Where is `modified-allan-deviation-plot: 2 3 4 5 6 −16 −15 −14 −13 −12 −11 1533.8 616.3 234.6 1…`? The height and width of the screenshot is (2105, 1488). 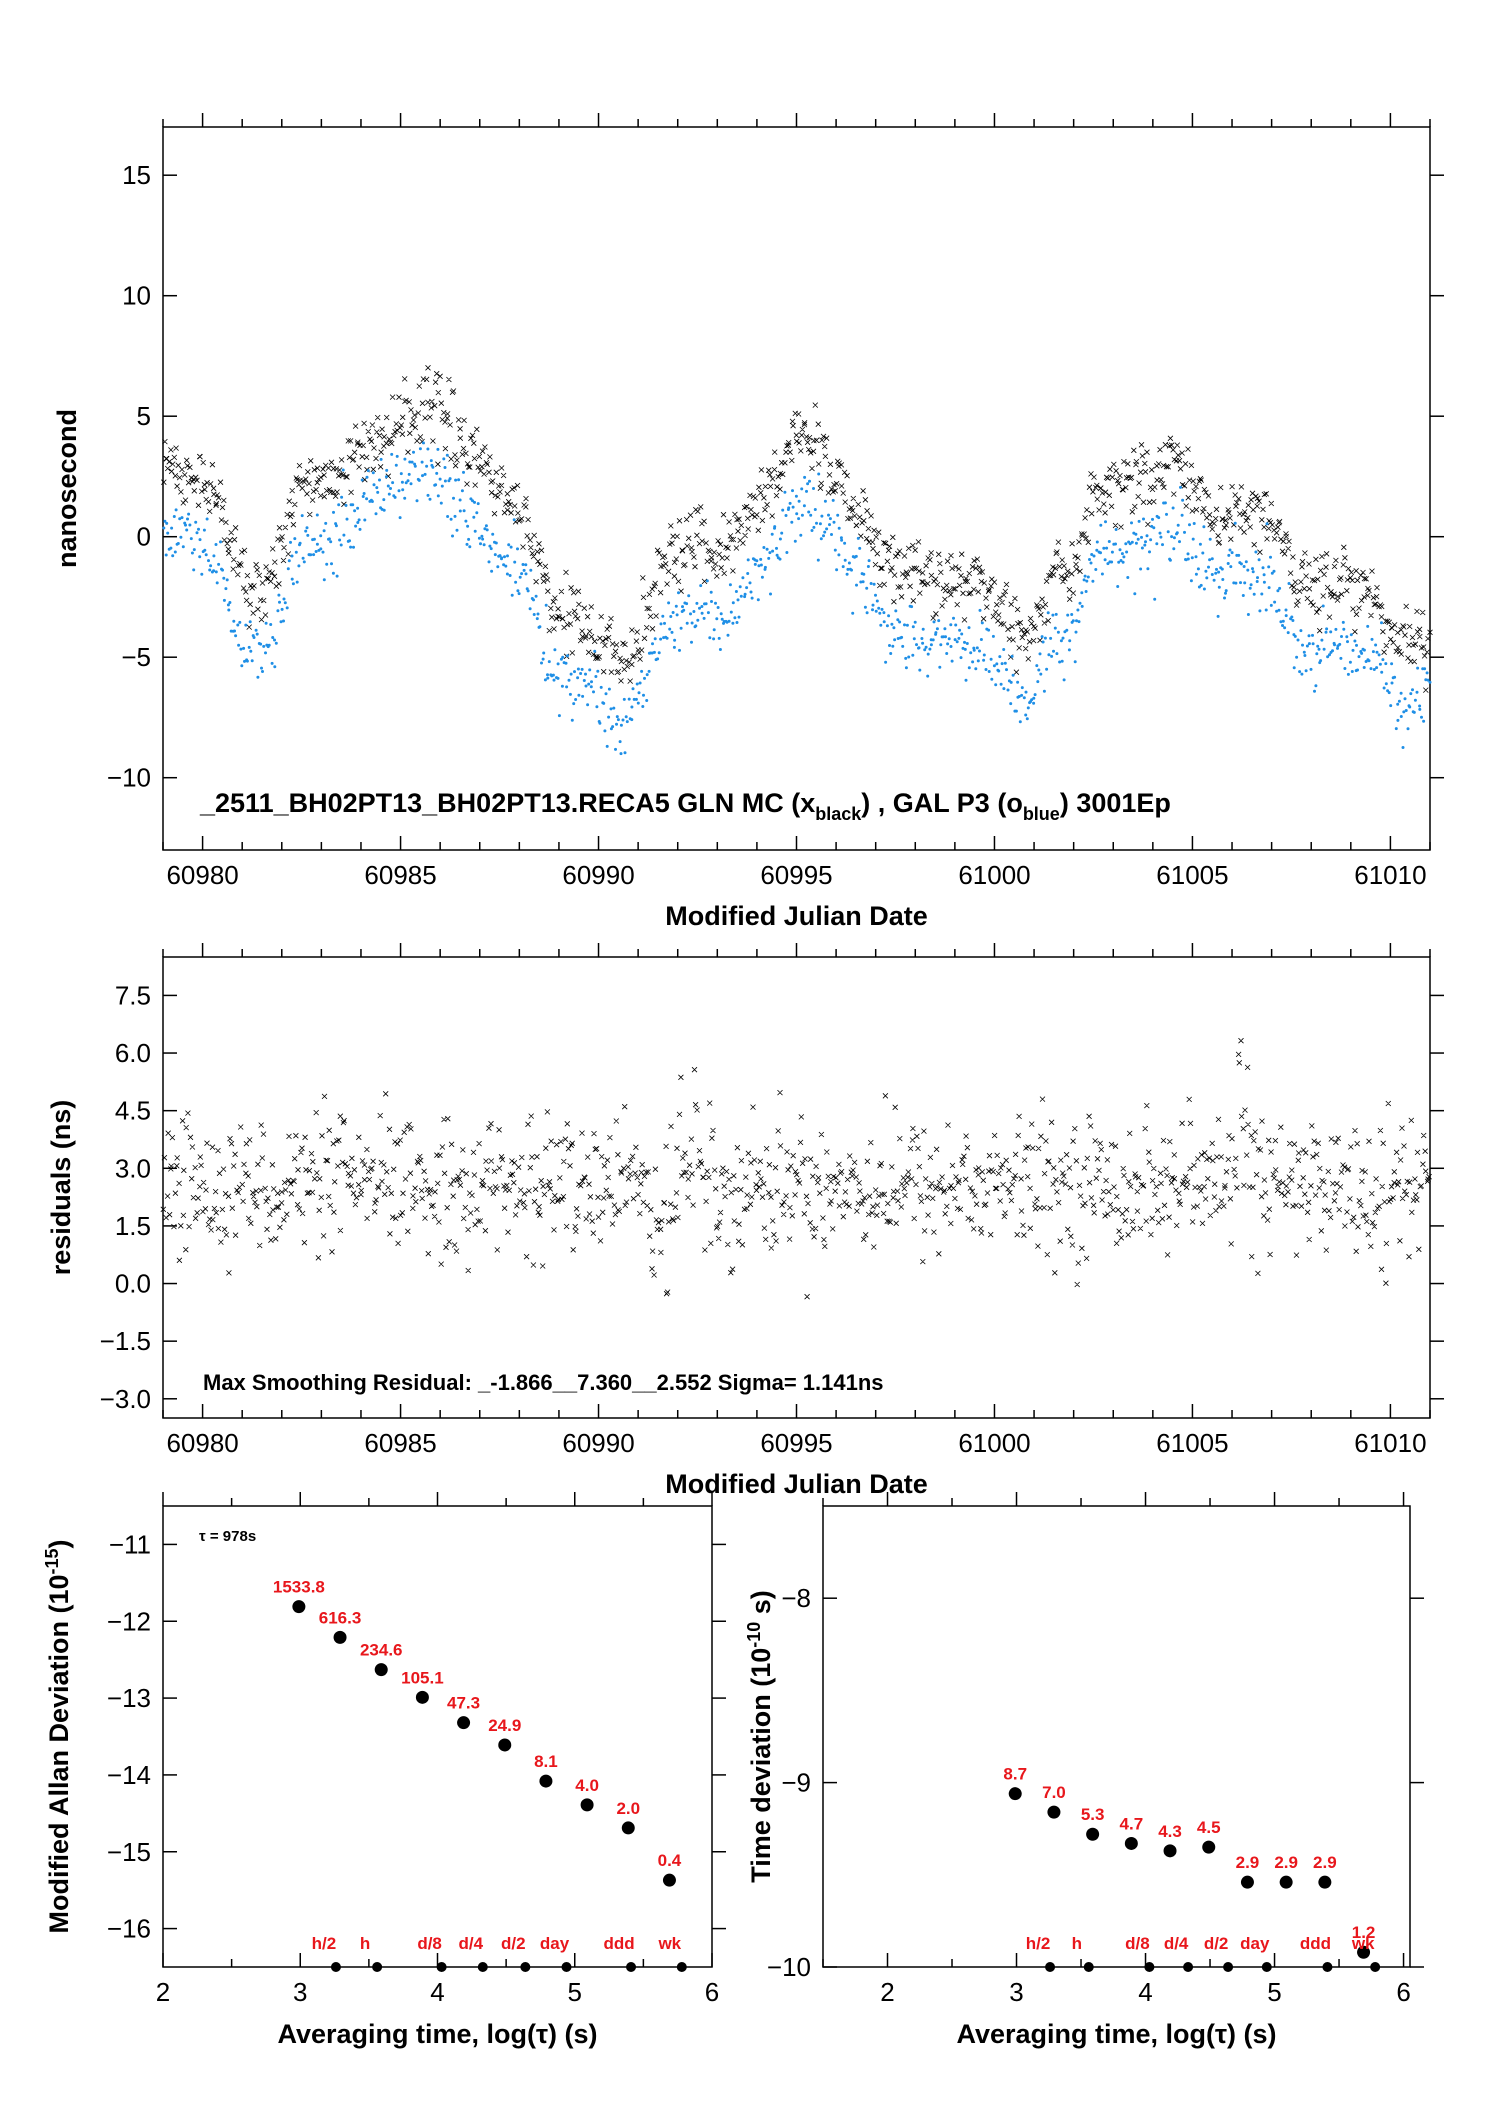 modified-allan-deviation-plot: 2 3 4 5 6 −16 −15 −14 −13 −12 −11 1533.8 616.3 234.6 1… is located at coordinates (384, 1770).